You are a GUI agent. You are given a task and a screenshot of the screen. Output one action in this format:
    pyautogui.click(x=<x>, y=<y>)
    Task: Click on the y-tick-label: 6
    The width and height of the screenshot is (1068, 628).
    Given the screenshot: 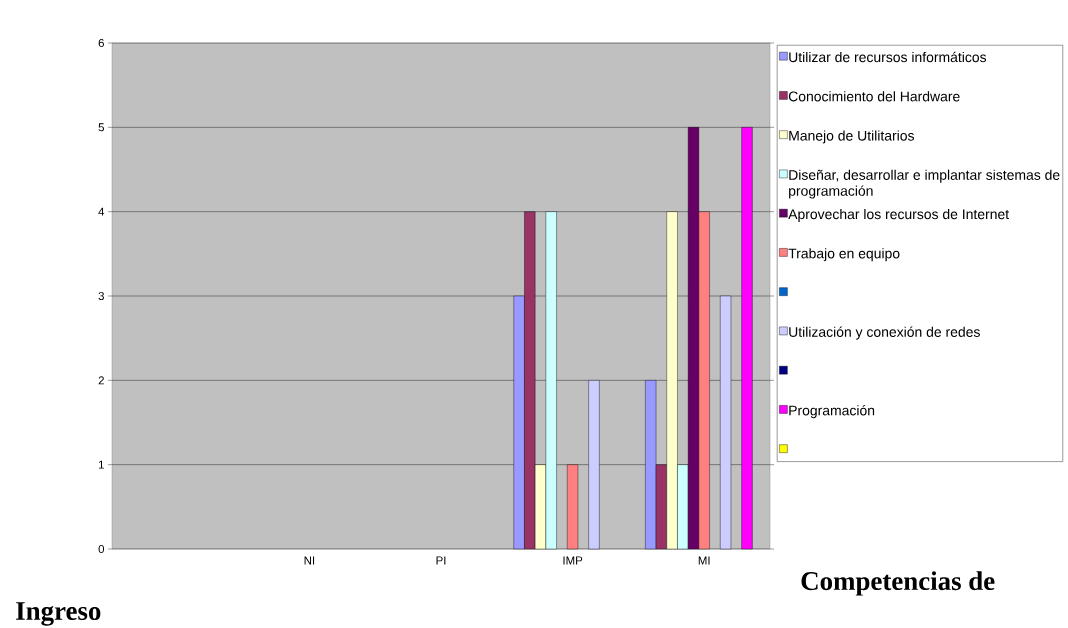 What is the action you would take?
    pyautogui.click(x=101, y=43)
    